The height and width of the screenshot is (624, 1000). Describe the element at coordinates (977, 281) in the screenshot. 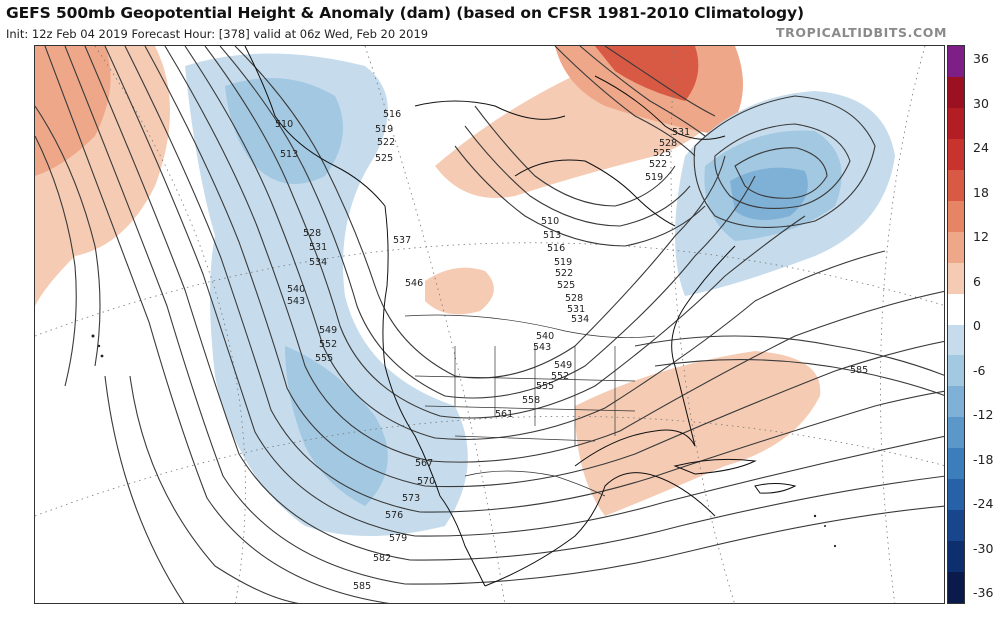

I see `colorbar-label: 6` at that location.